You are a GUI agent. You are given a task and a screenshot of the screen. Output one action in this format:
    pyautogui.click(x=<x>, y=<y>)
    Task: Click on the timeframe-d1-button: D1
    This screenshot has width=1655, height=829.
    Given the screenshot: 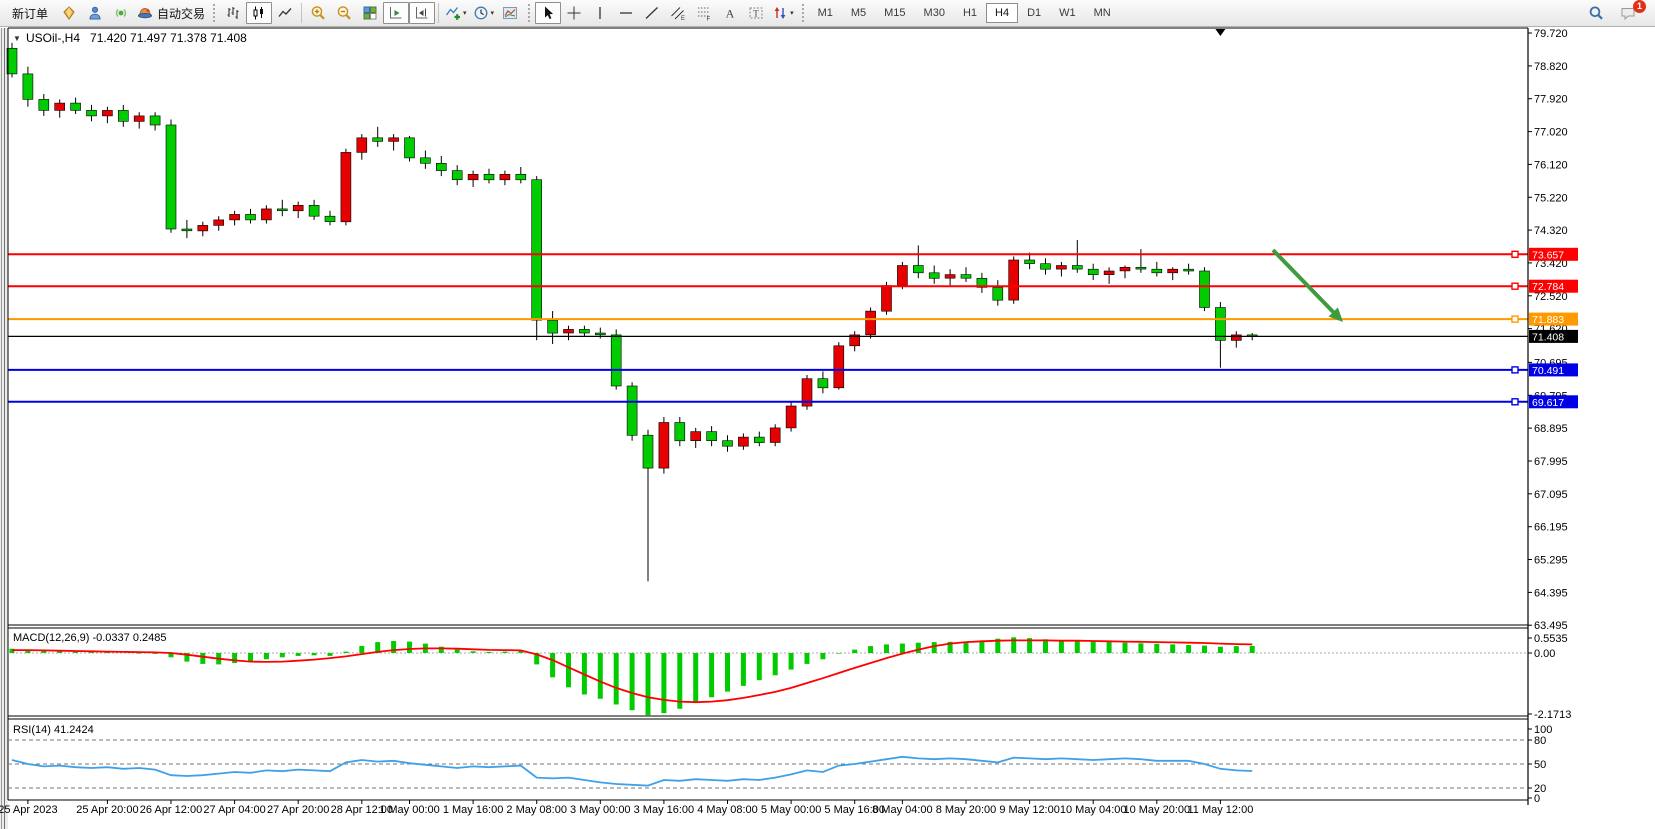 What is the action you would take?
    pyautogui.click(x=1034, y=13)
    